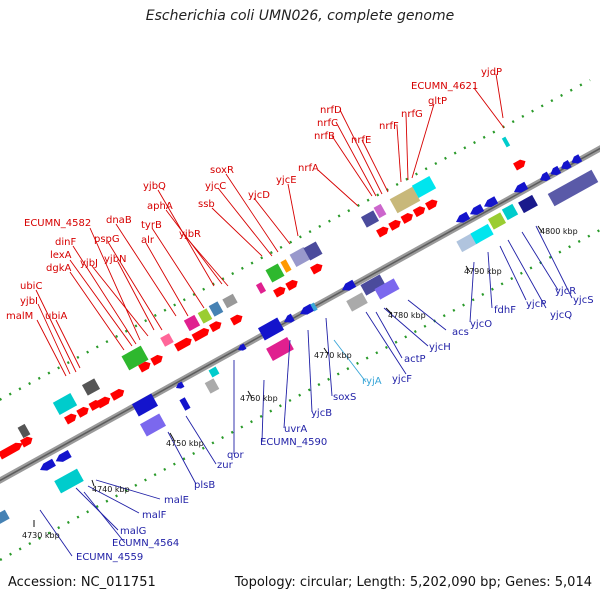 This screenshot has width=600, height=600. I want to click on gene-label: malM, so click(19, 316).